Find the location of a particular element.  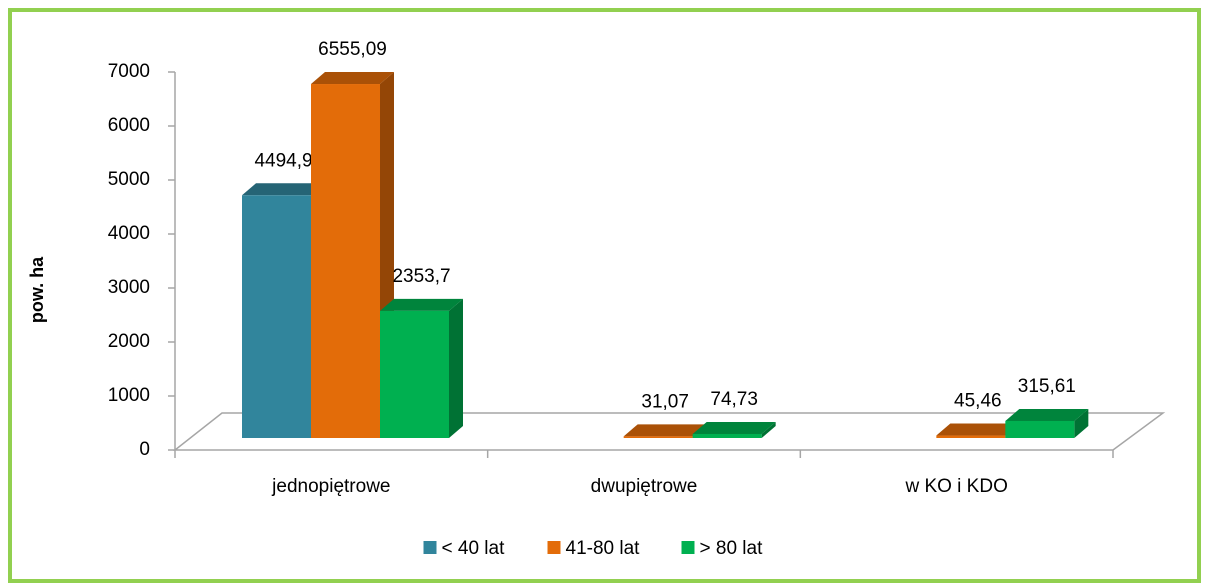

y-tick-label: 6000 is located at coordinates (129, 125).